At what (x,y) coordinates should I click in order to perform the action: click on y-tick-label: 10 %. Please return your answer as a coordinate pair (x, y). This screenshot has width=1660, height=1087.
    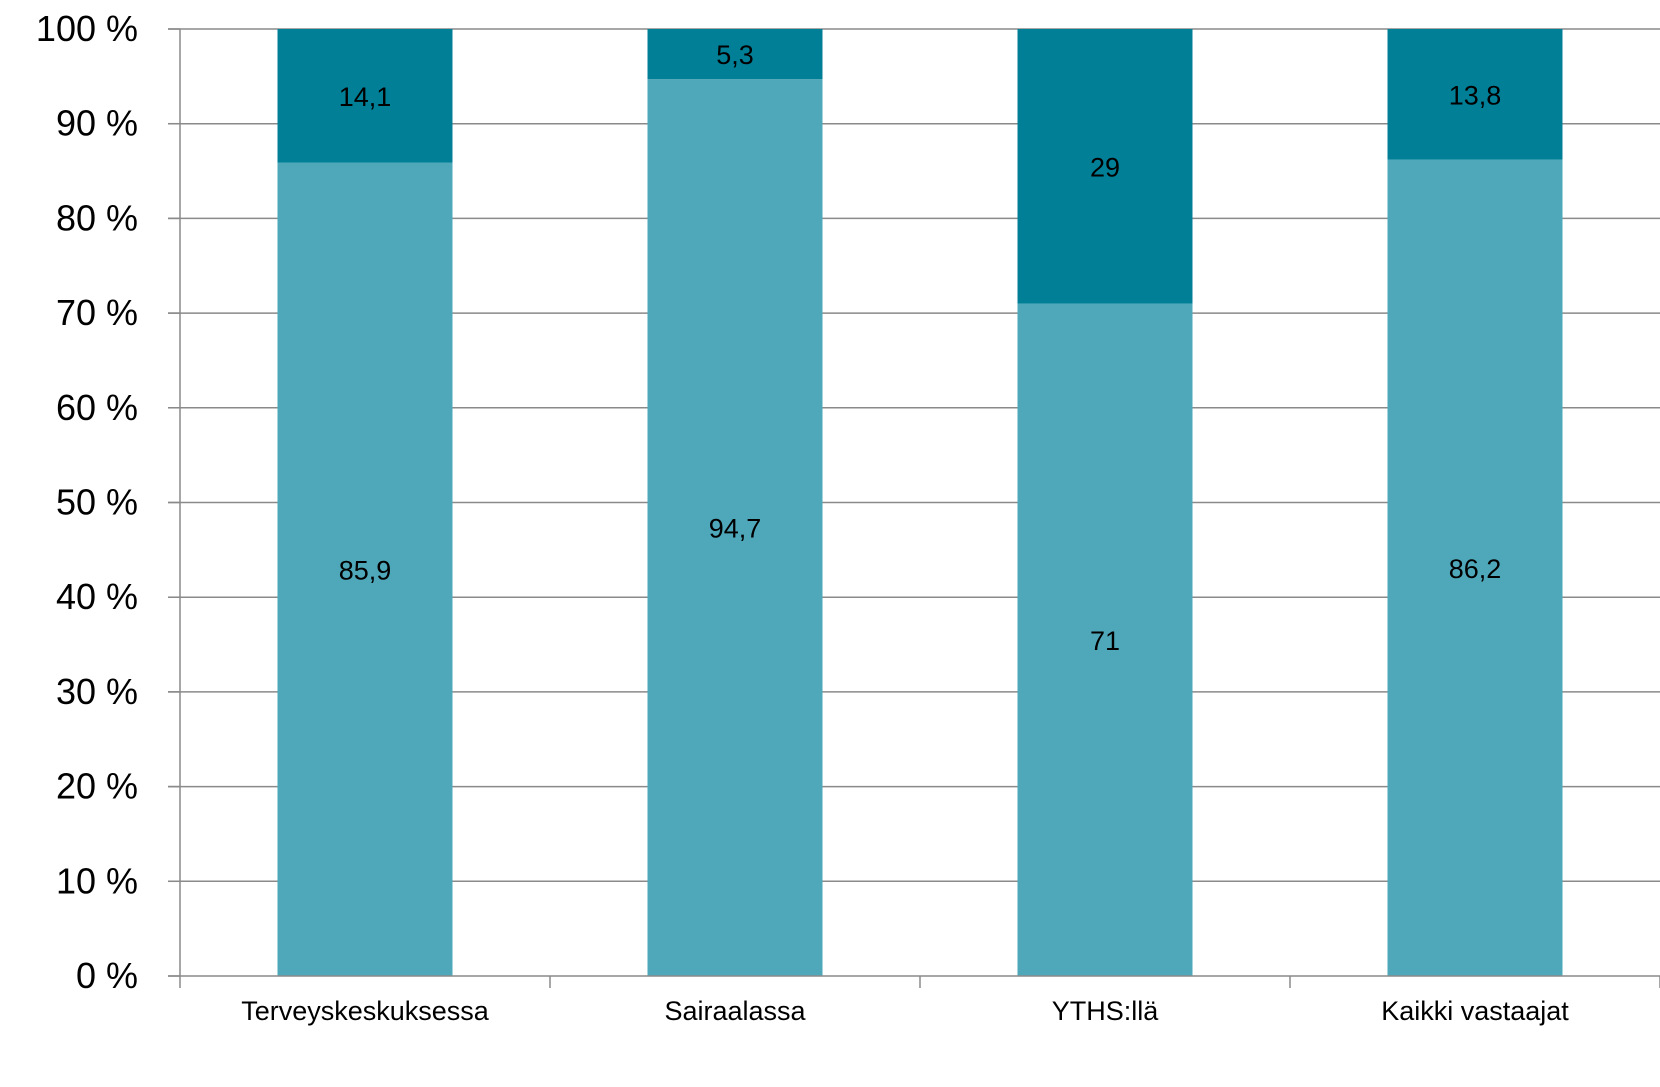
    Looking at the image, I should click on (97, 880).